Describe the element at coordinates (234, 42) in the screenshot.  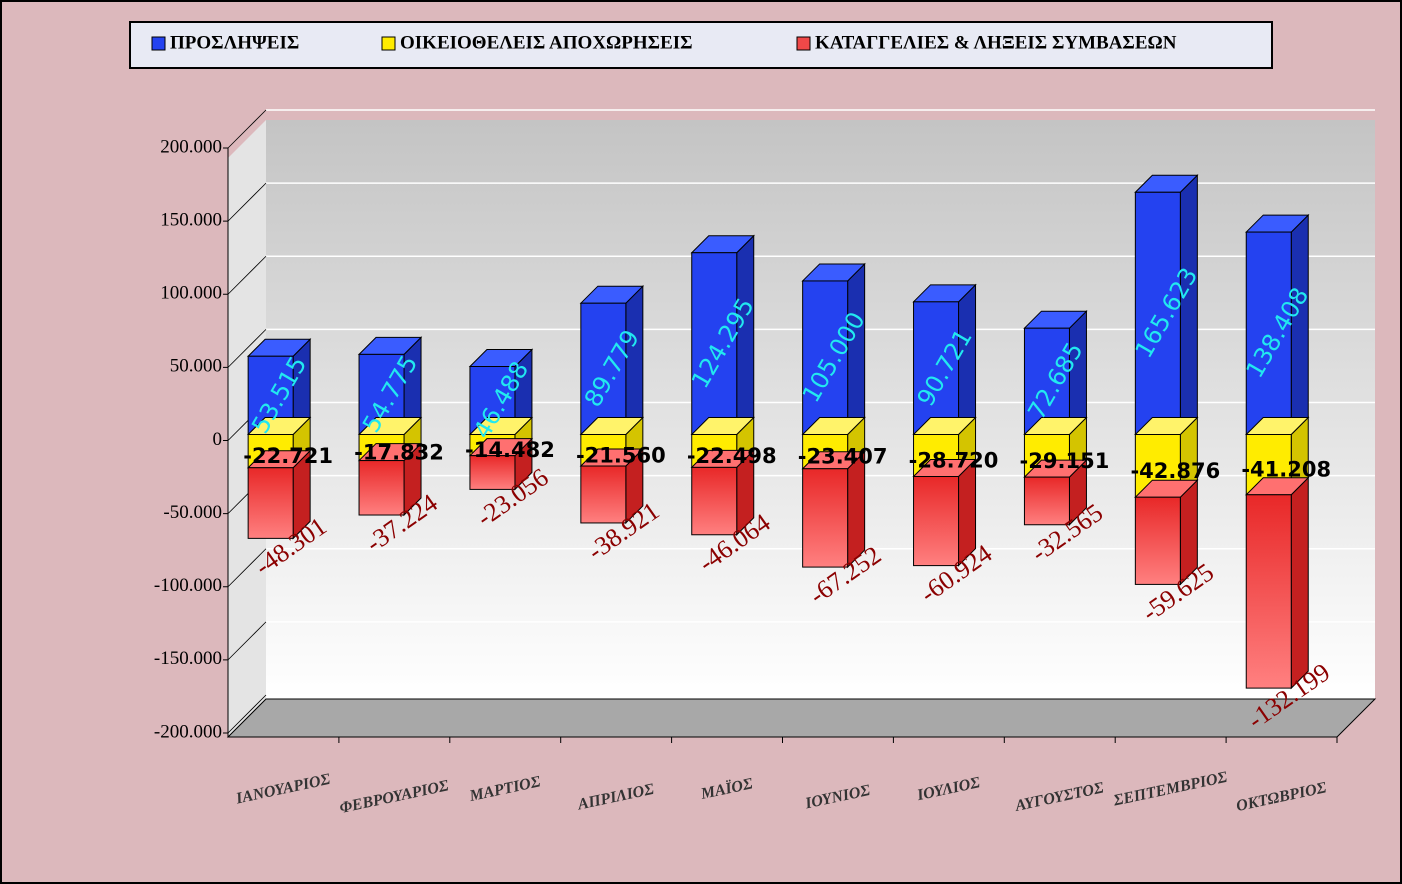
I see `legend-label: ΠΡΟΣΛΗΨΕΙΣ` at that location.